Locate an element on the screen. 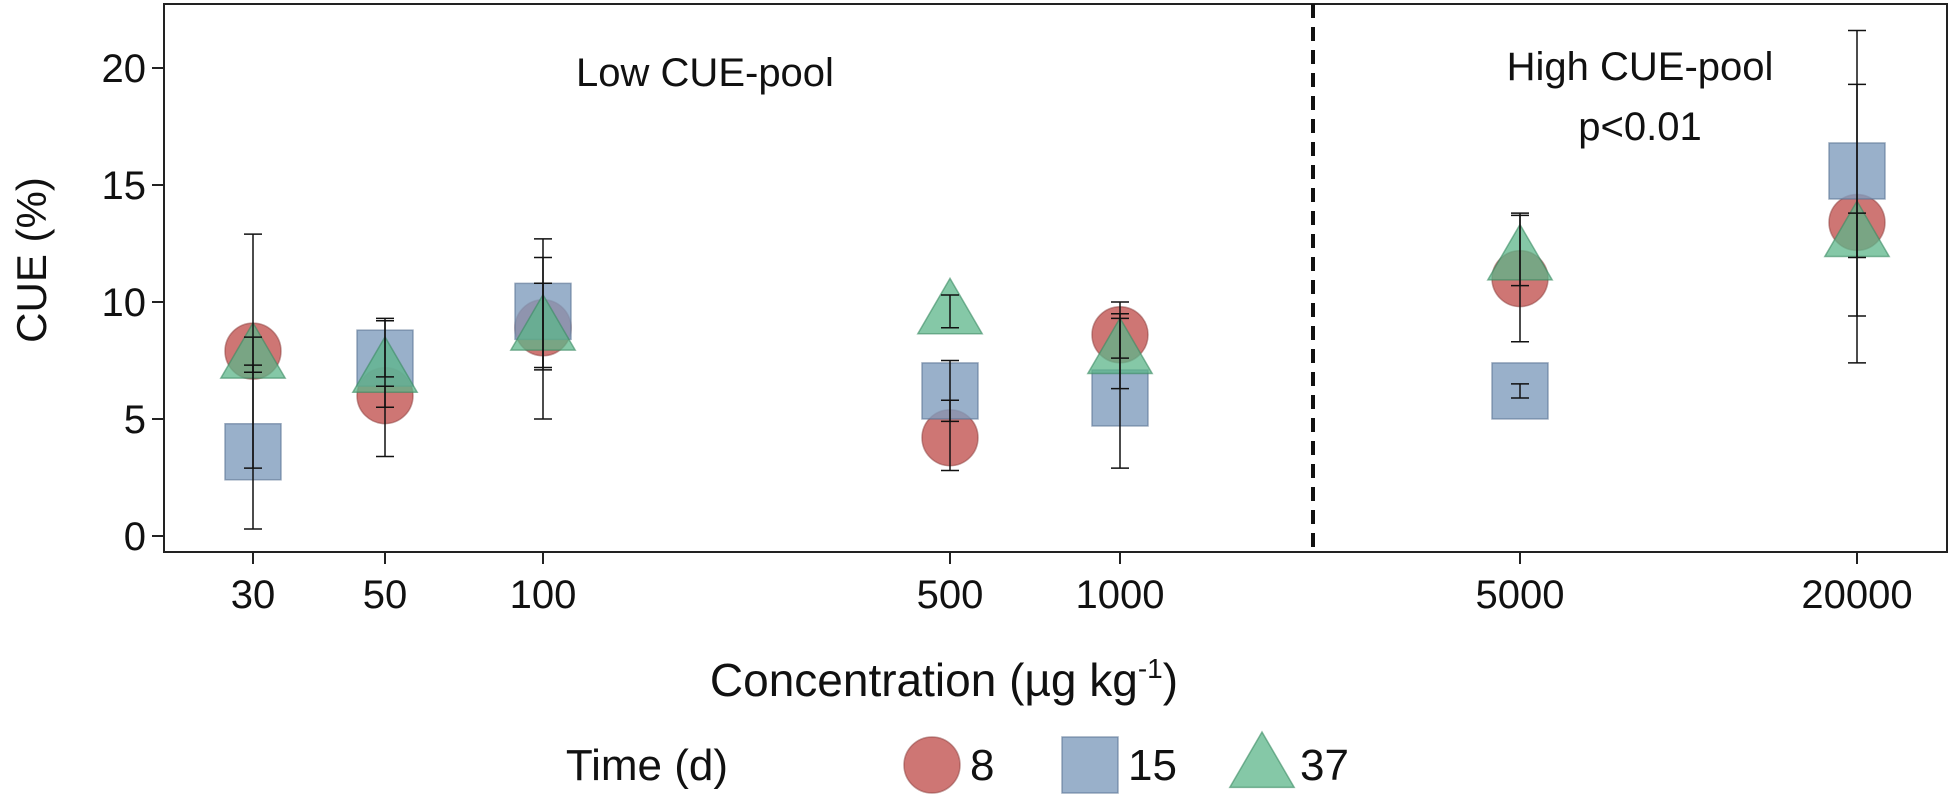  y-axis: 0 5 10 15 20 is located at coordinates (133, 303).